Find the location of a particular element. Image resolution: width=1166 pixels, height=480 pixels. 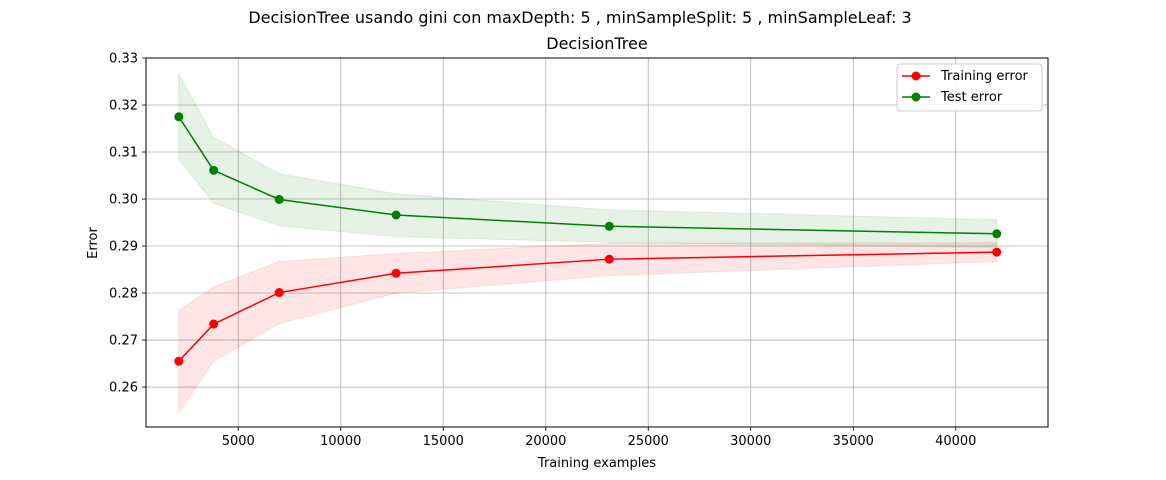

legend: Training error Test error is located at coordinates (969, 87).